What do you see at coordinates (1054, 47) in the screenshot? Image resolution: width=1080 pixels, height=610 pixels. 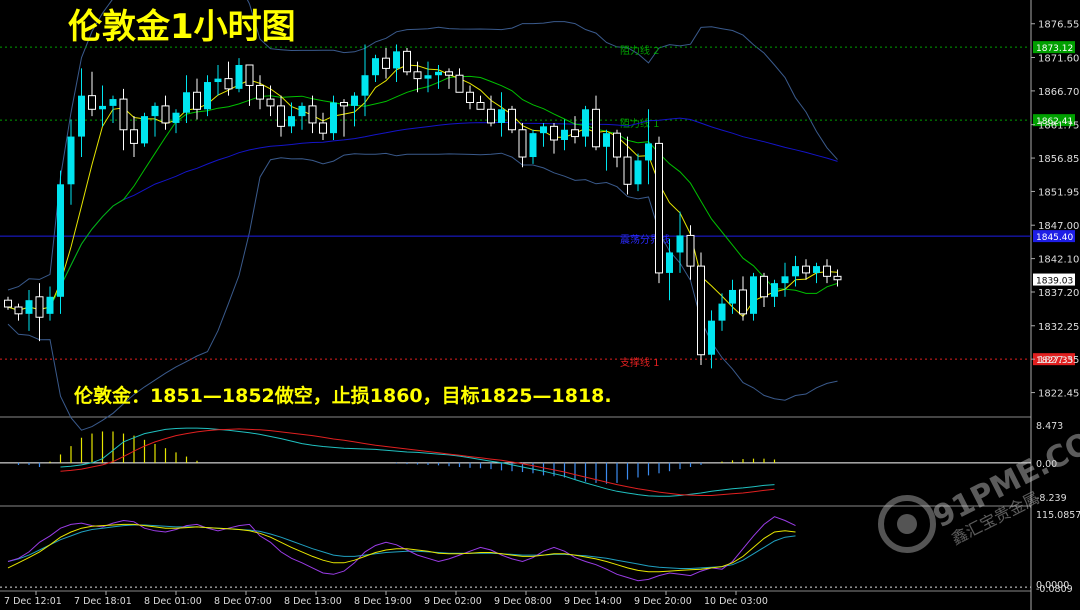 I see `level-price-tag` at bounding box center [1054, 47].